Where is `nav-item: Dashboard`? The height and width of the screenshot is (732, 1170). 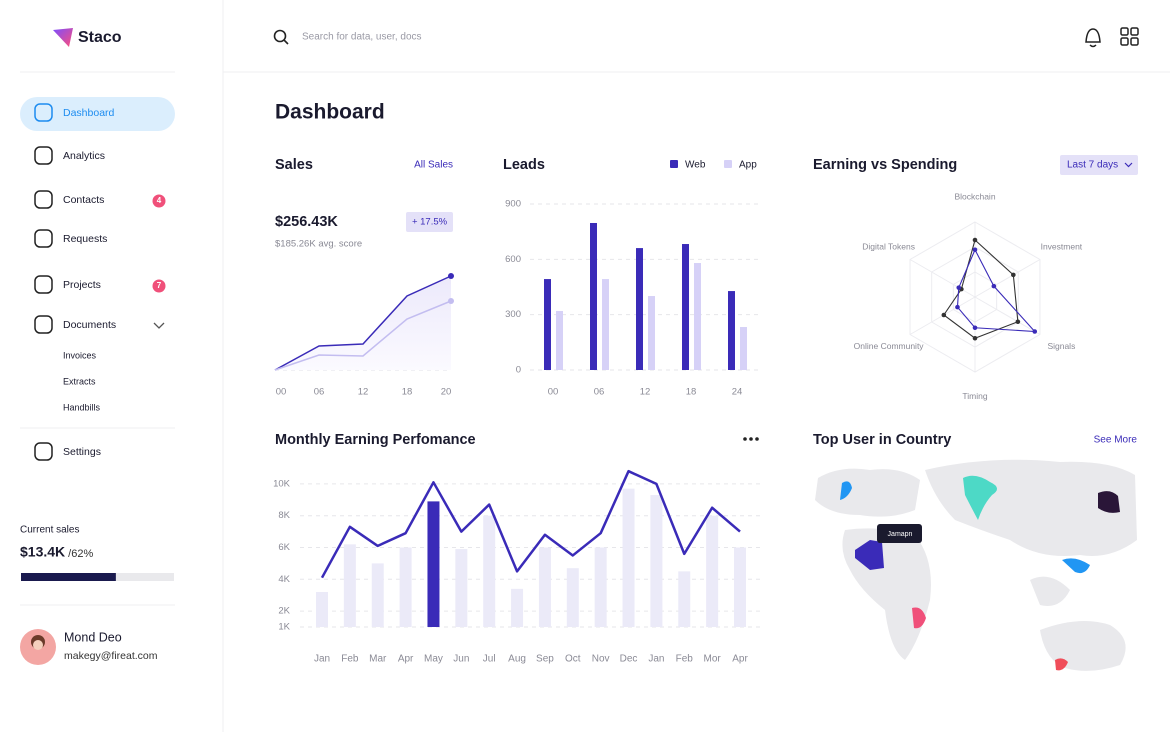
nav-item: Dashboard is located at coordinates (89, 113).